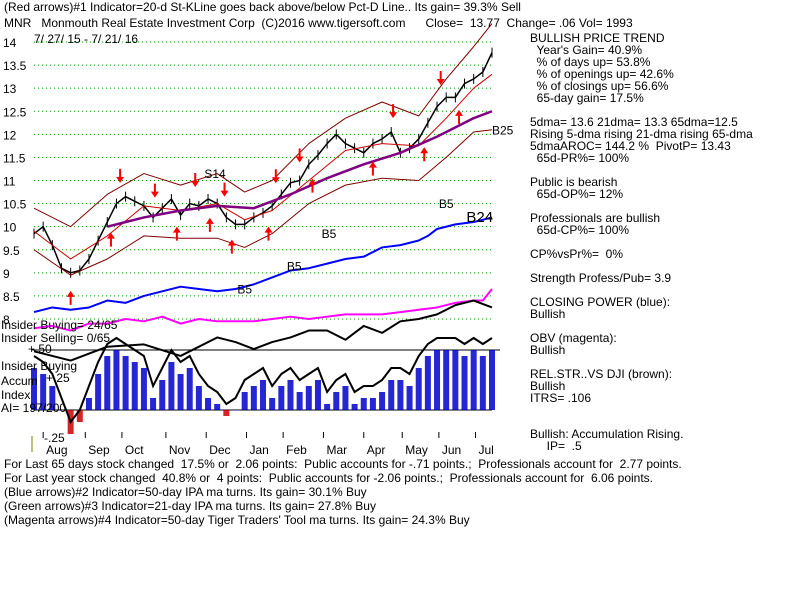 The image size is (800, 600). I want to click on month-label: Jun, so click(451, 450).